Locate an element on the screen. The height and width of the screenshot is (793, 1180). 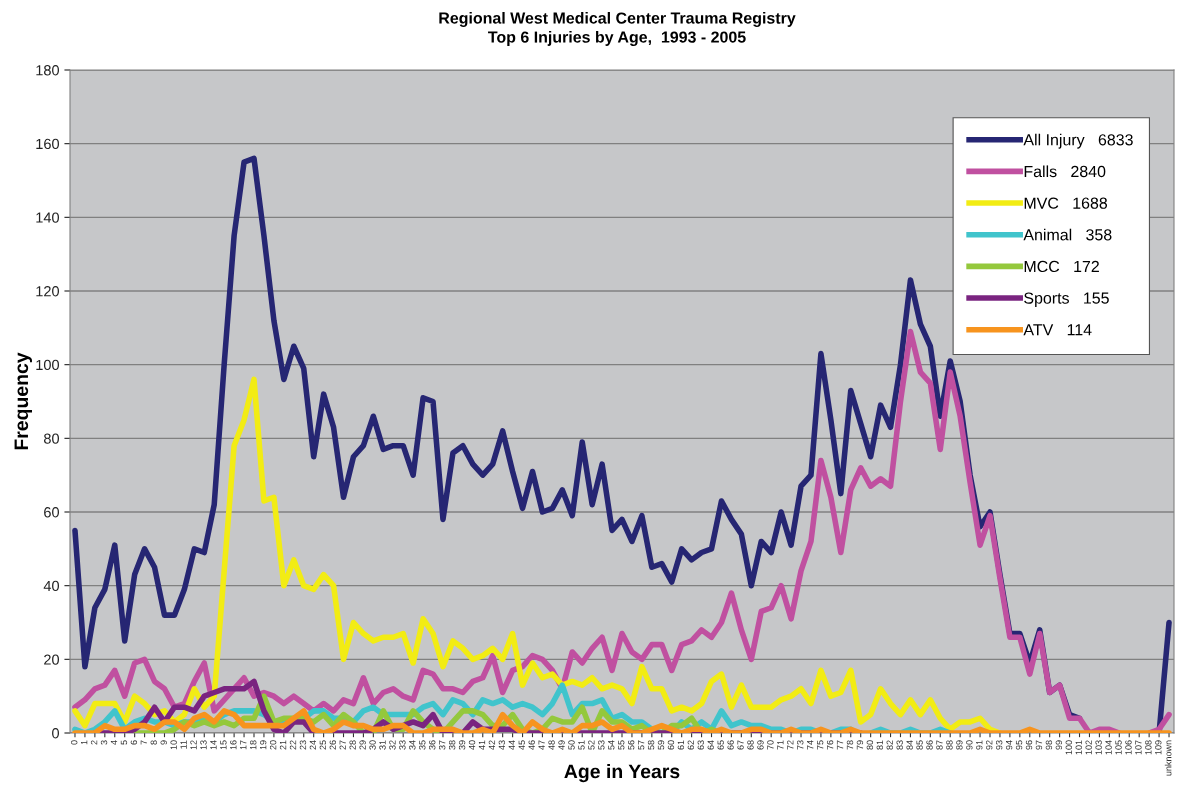
x-tick-label: 51 is located at coordinates (581, 745).